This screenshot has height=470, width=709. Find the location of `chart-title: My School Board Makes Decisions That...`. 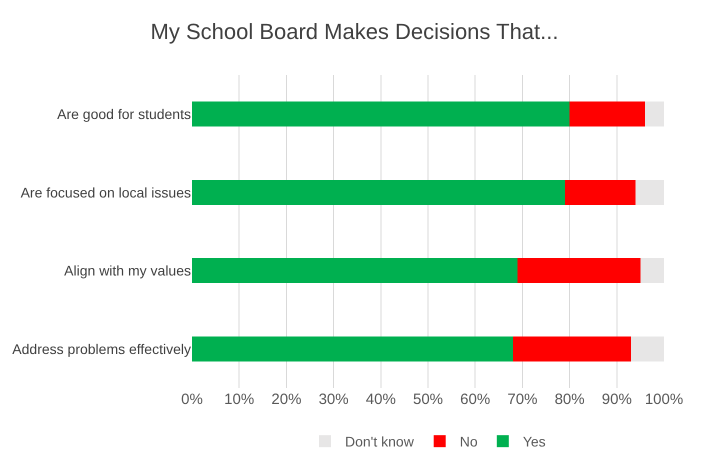

chart-title: My School Board Makes Decisions That... is located at coordinates (354, 31).